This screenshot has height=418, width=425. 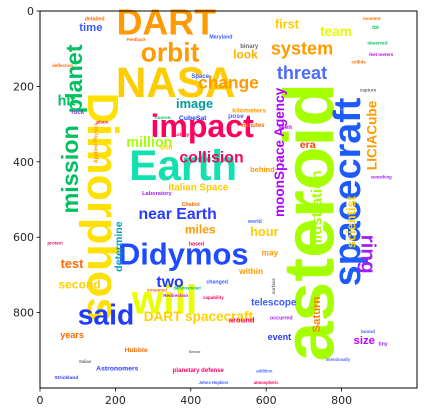 What do you see at coordinates (308, 145) in the screenshot?
I see `word-40: era` at bounding box center [308, 145].